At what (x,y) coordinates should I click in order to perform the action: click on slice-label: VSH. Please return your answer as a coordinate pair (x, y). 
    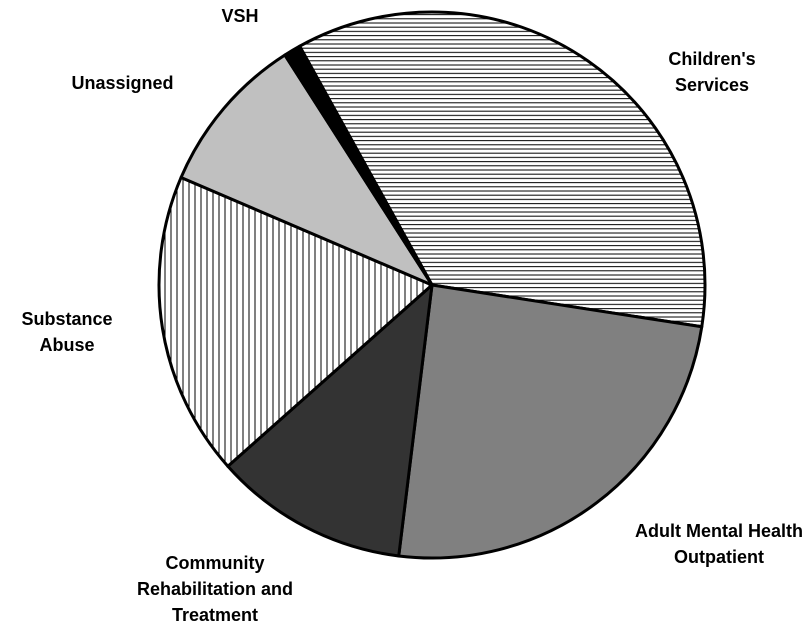
    Looking at the image, I should click on (240, 16).